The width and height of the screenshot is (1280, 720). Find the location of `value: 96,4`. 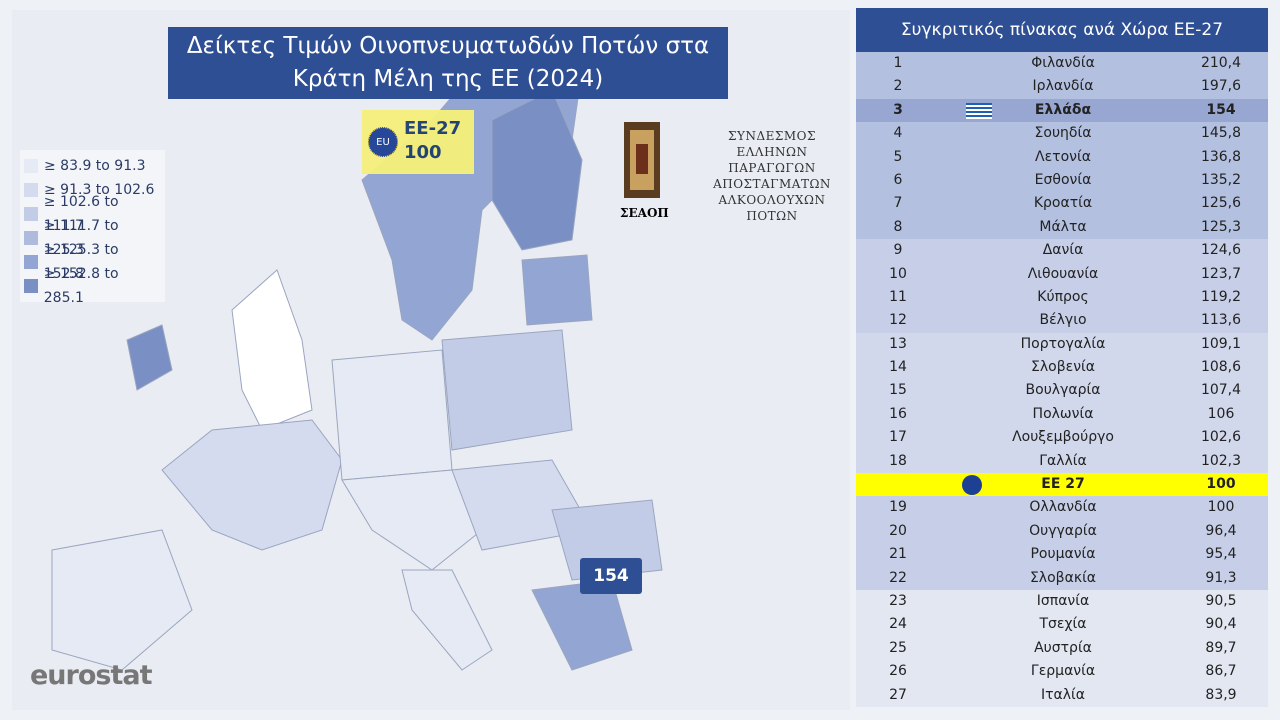

value: 96,4 is located at coordinates (1221, 530).